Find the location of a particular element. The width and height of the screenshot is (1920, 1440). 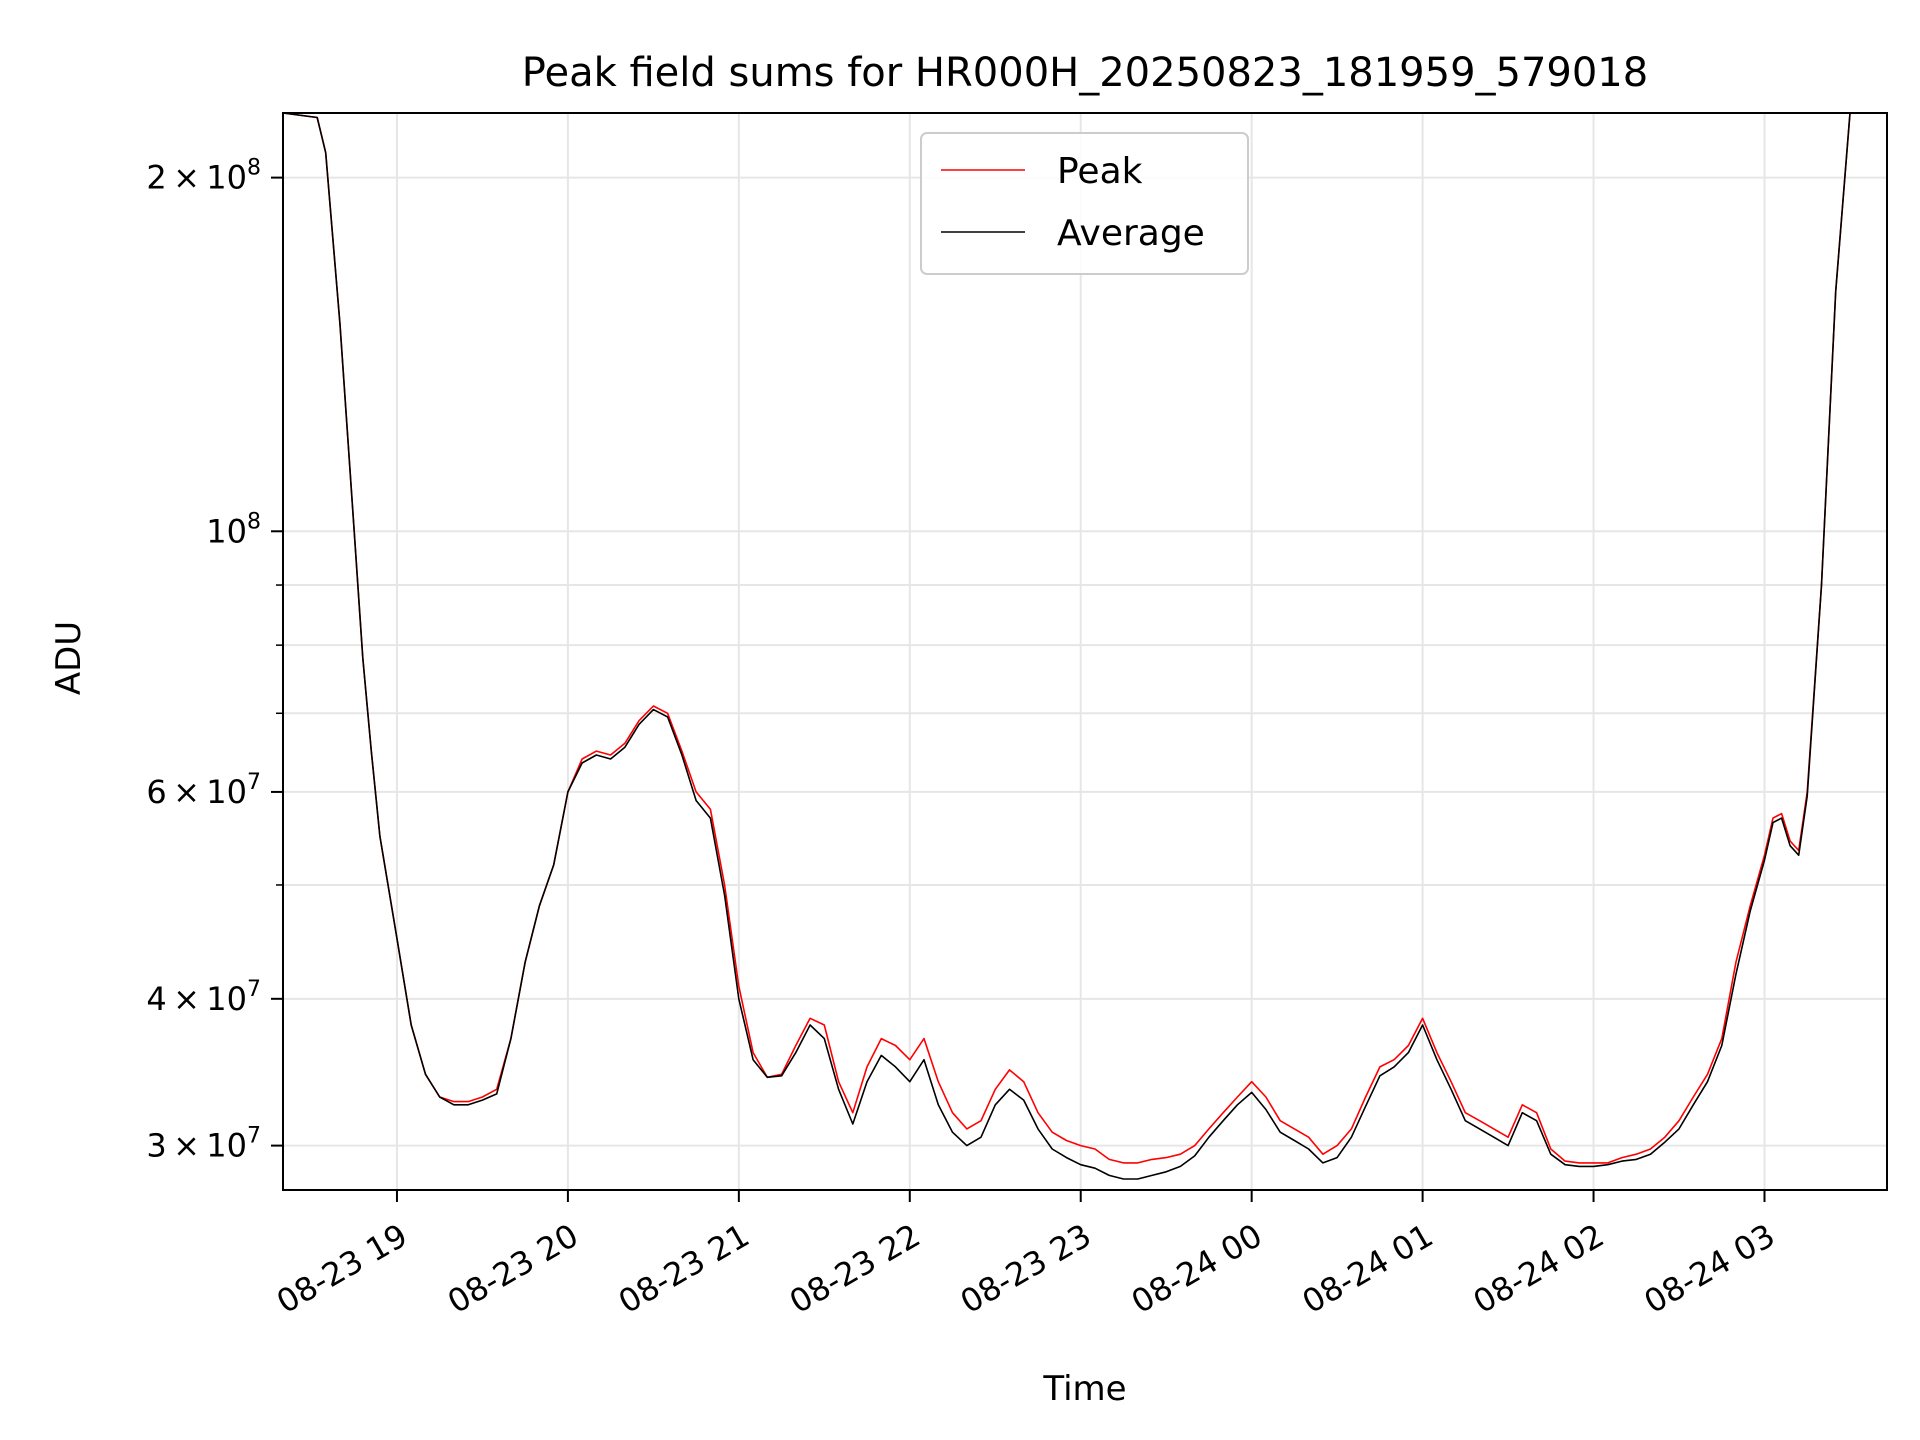

legend-label-average: Average is located at coordinates (1131, 233).